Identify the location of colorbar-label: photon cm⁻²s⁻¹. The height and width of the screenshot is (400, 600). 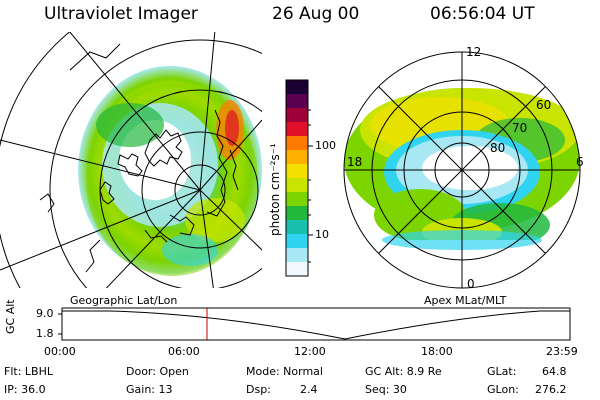
(275, 189).